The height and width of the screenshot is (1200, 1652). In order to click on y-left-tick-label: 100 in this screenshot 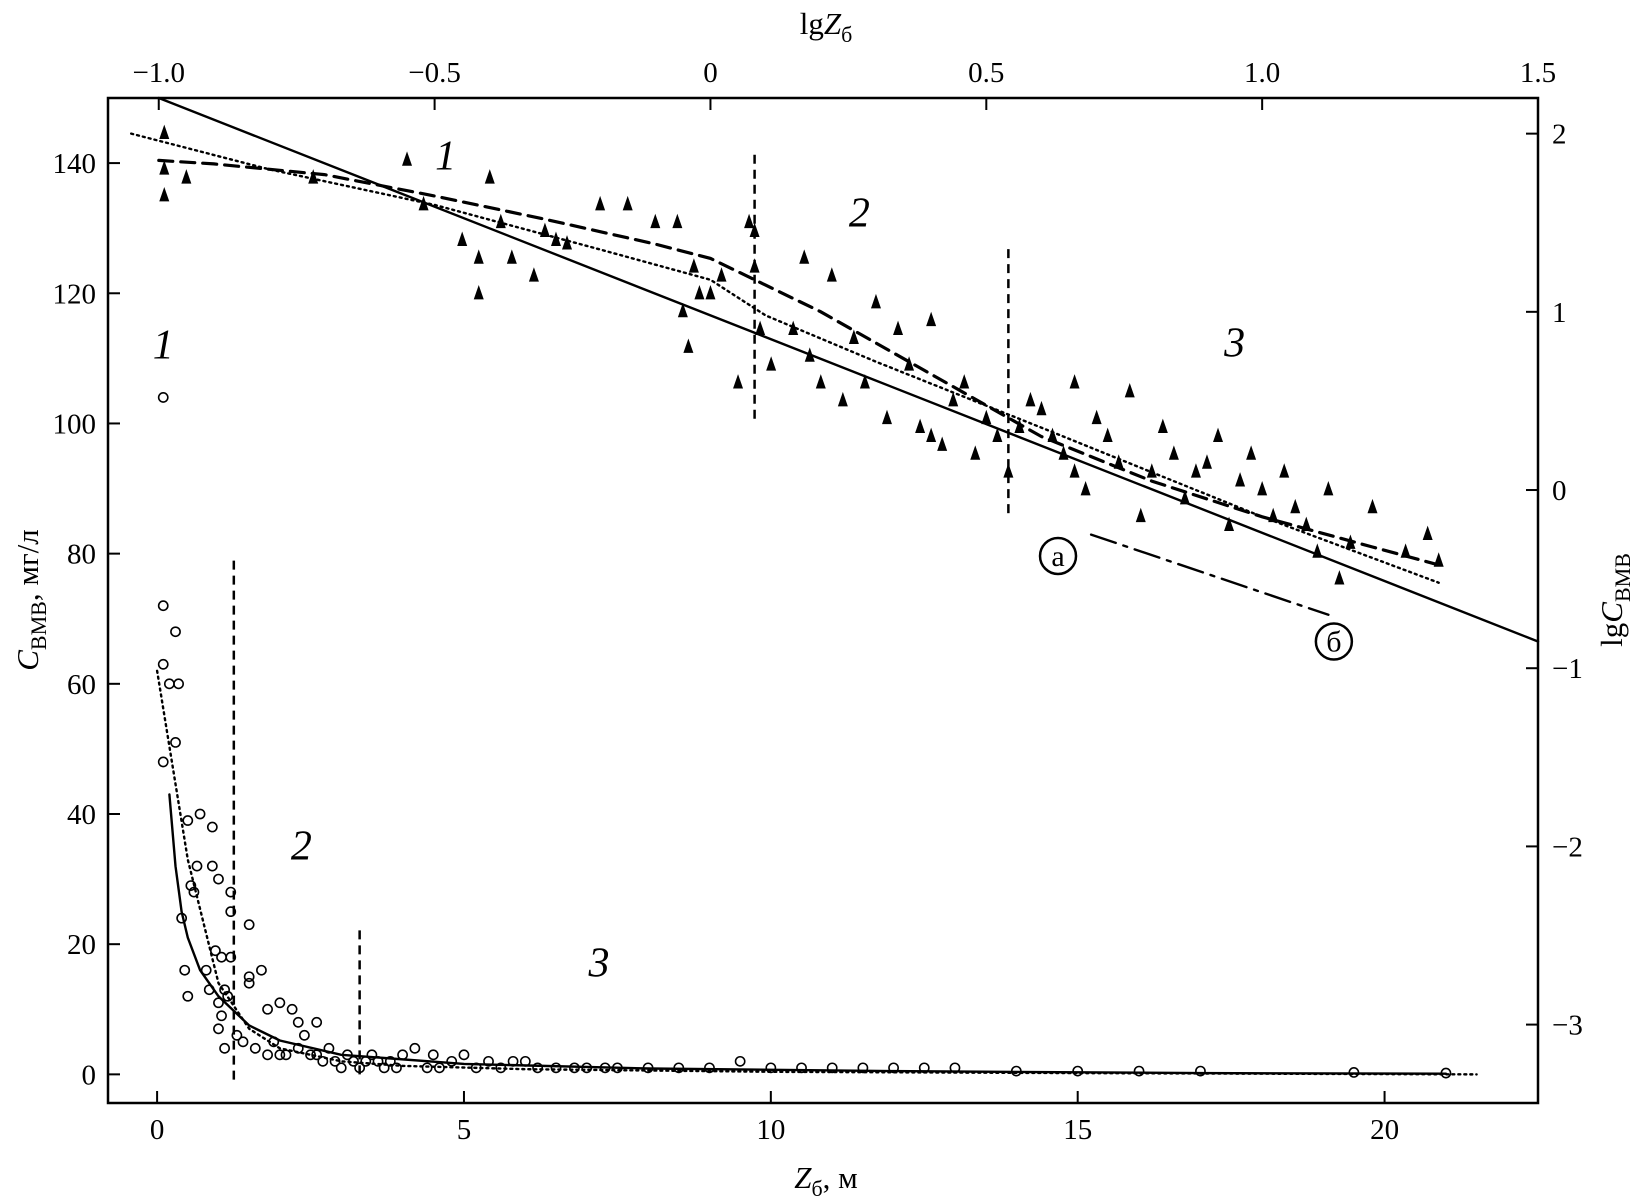, I will do `click(75, 424)`.